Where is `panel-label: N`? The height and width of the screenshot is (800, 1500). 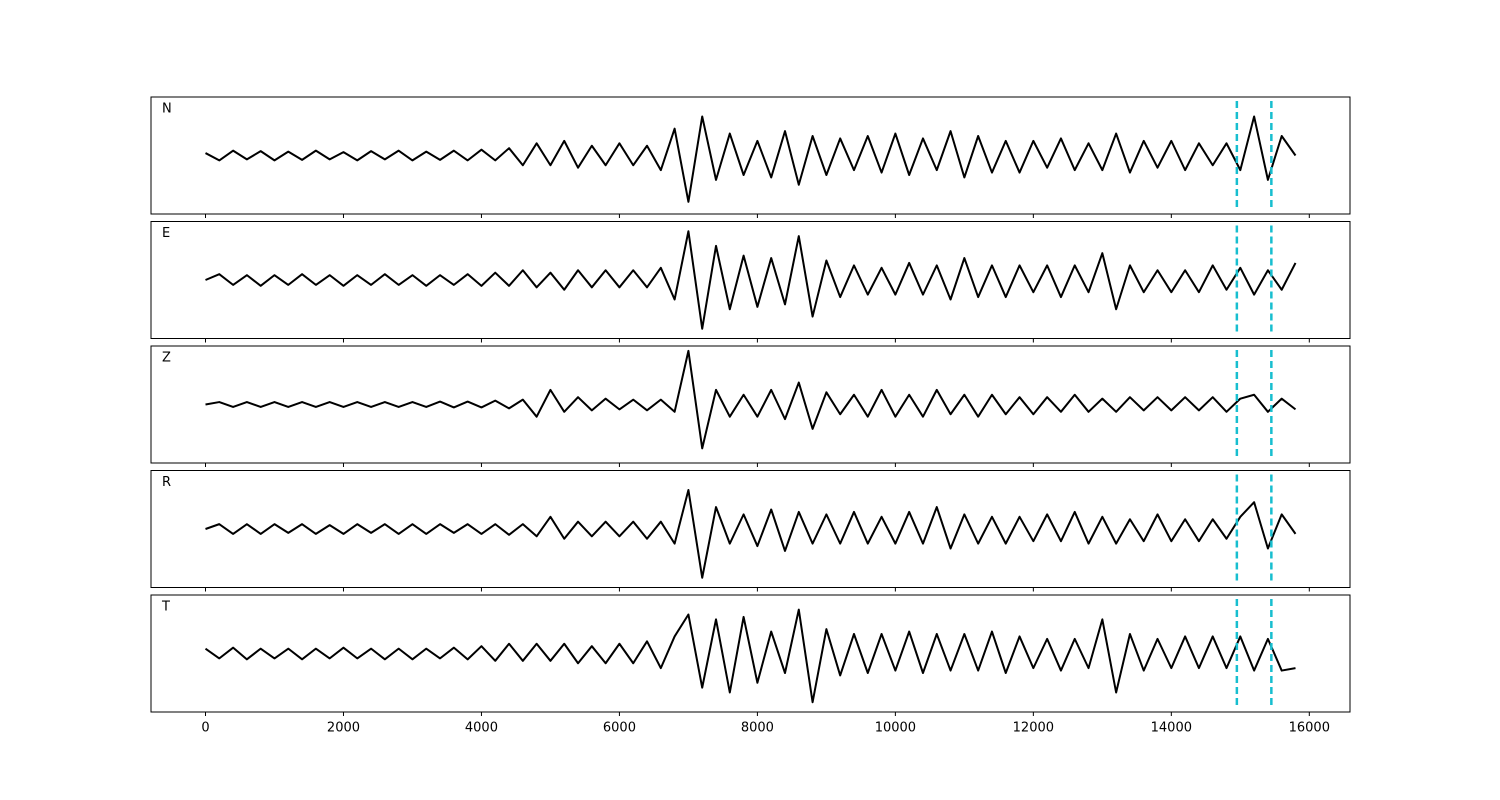
panel-label: N is located at coordinates (167, 109).